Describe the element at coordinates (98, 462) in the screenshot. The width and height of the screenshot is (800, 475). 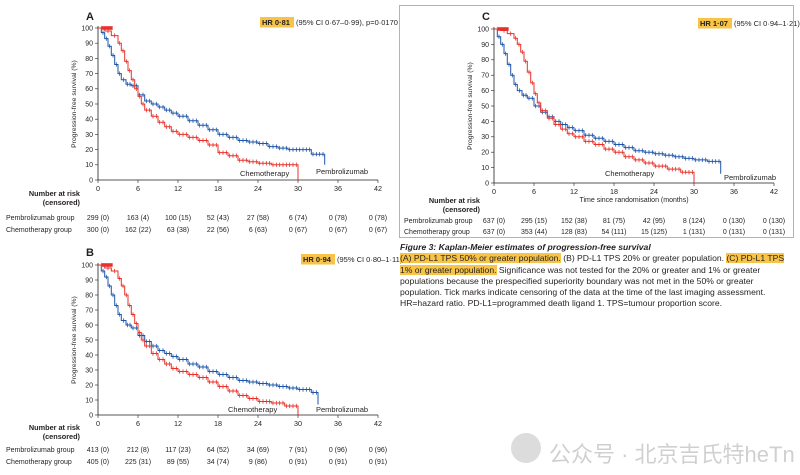
I see `risk-cell: 405 (0)` at that location.